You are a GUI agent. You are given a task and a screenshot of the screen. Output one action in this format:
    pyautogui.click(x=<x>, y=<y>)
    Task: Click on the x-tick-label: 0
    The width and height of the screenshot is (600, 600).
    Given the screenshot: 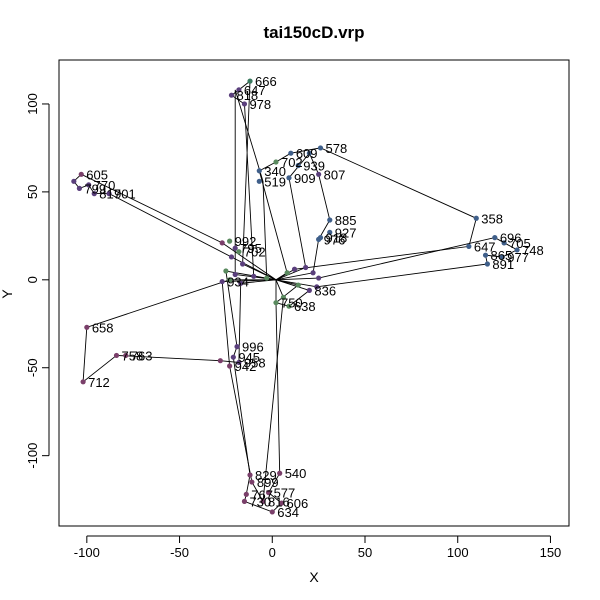 What is the action you would take?
    pyautogui.click(x=272, y=552)
    